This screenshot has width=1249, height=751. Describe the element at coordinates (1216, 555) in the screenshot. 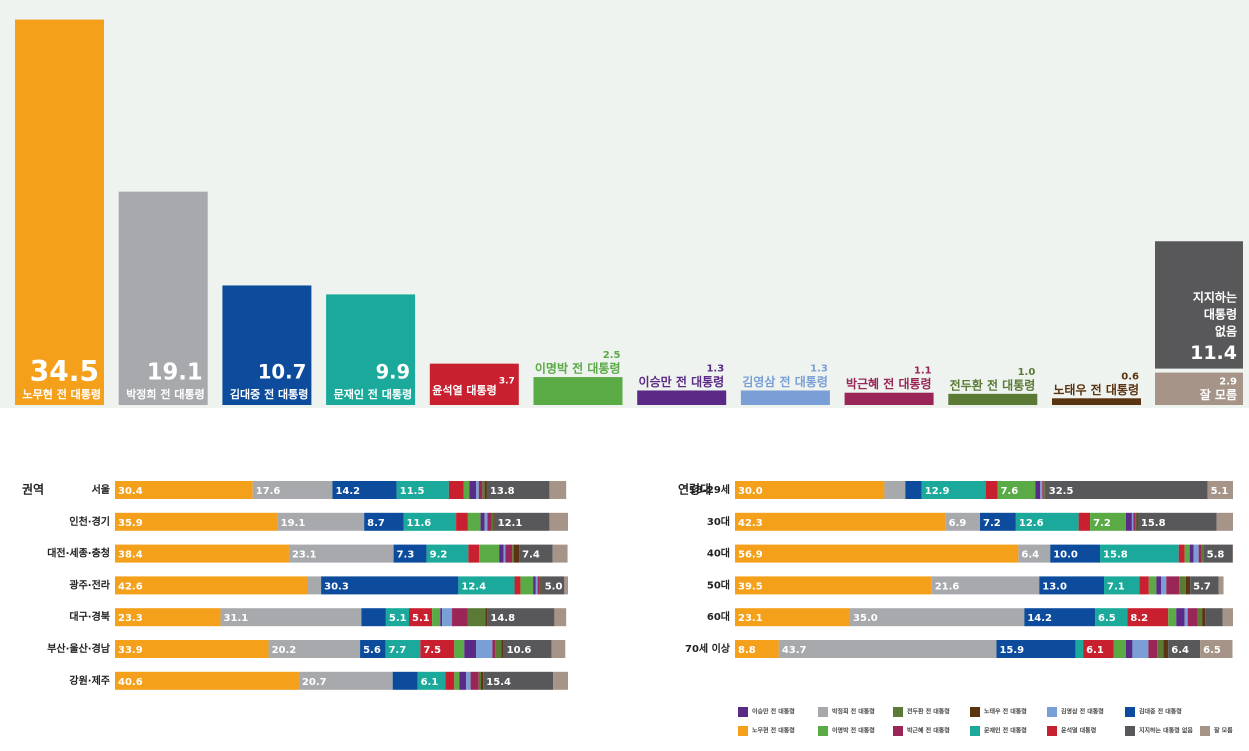

I see `segment-label: 5.8` at that location.